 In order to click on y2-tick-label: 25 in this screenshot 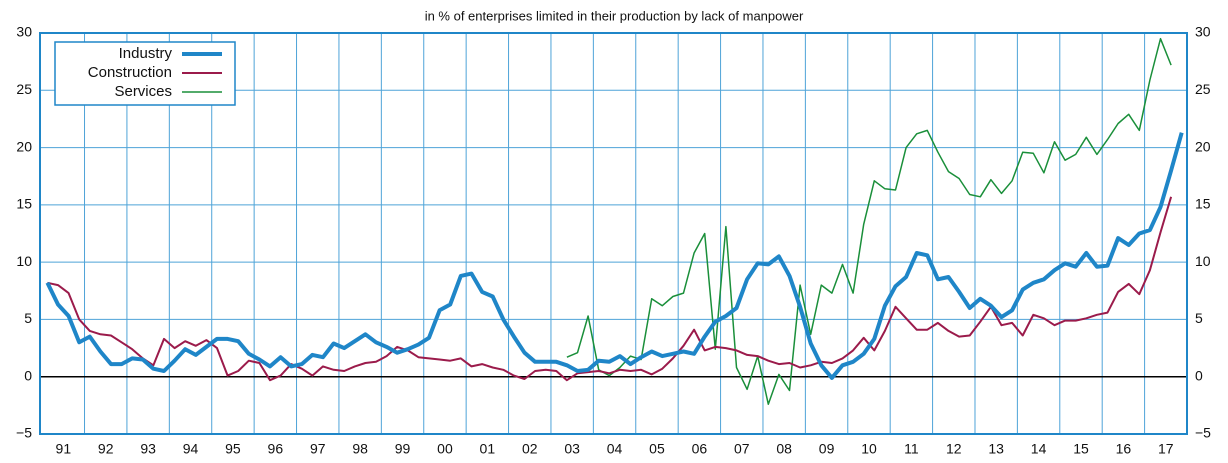, I will do `click(1203, 89)`.